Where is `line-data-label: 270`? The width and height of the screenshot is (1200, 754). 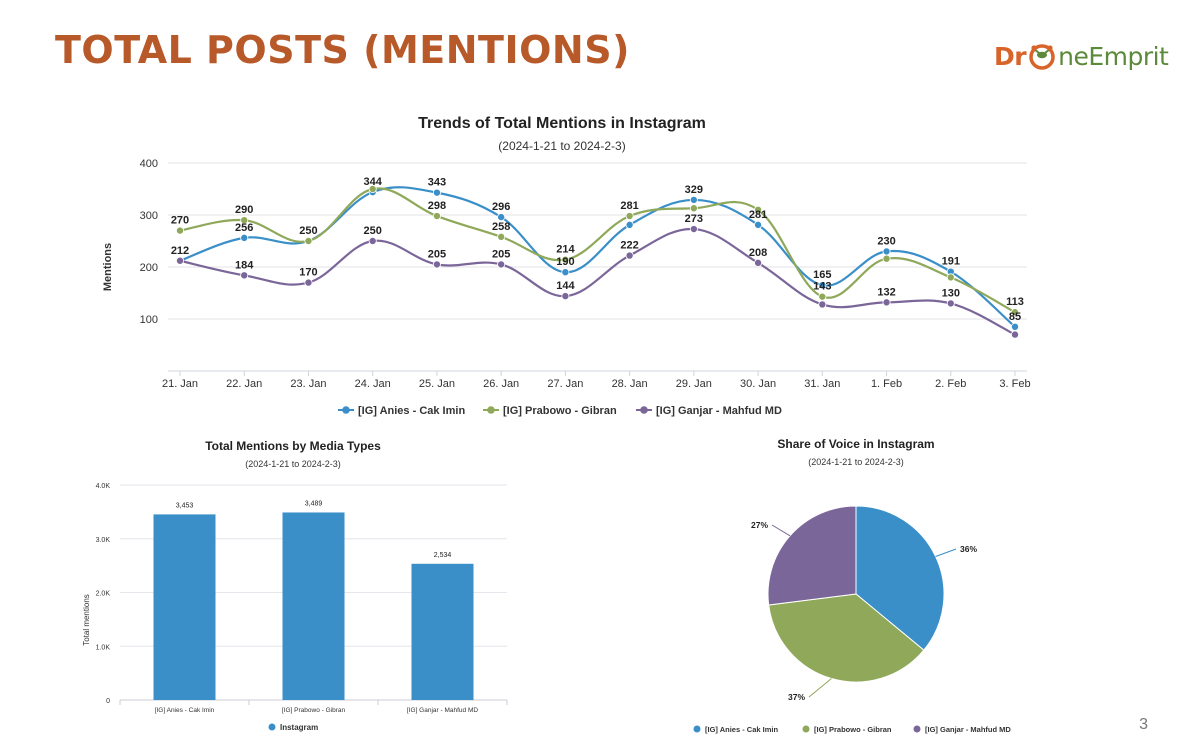
line-data-label: 270 is located at coordinates (180, 221).